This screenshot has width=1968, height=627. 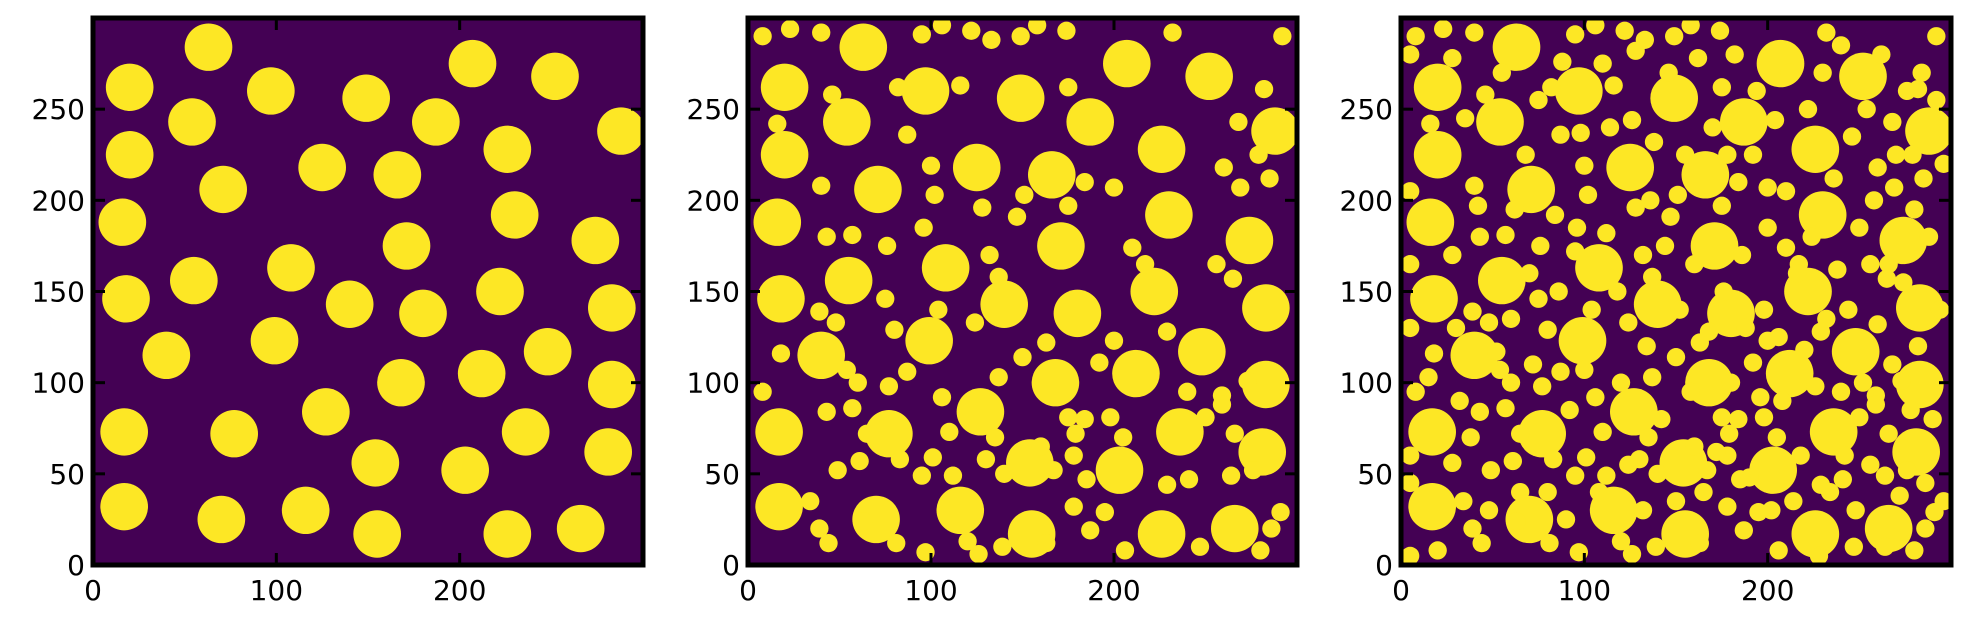 I want to click on y-tick-label: 100, so click(x=713, y=383).